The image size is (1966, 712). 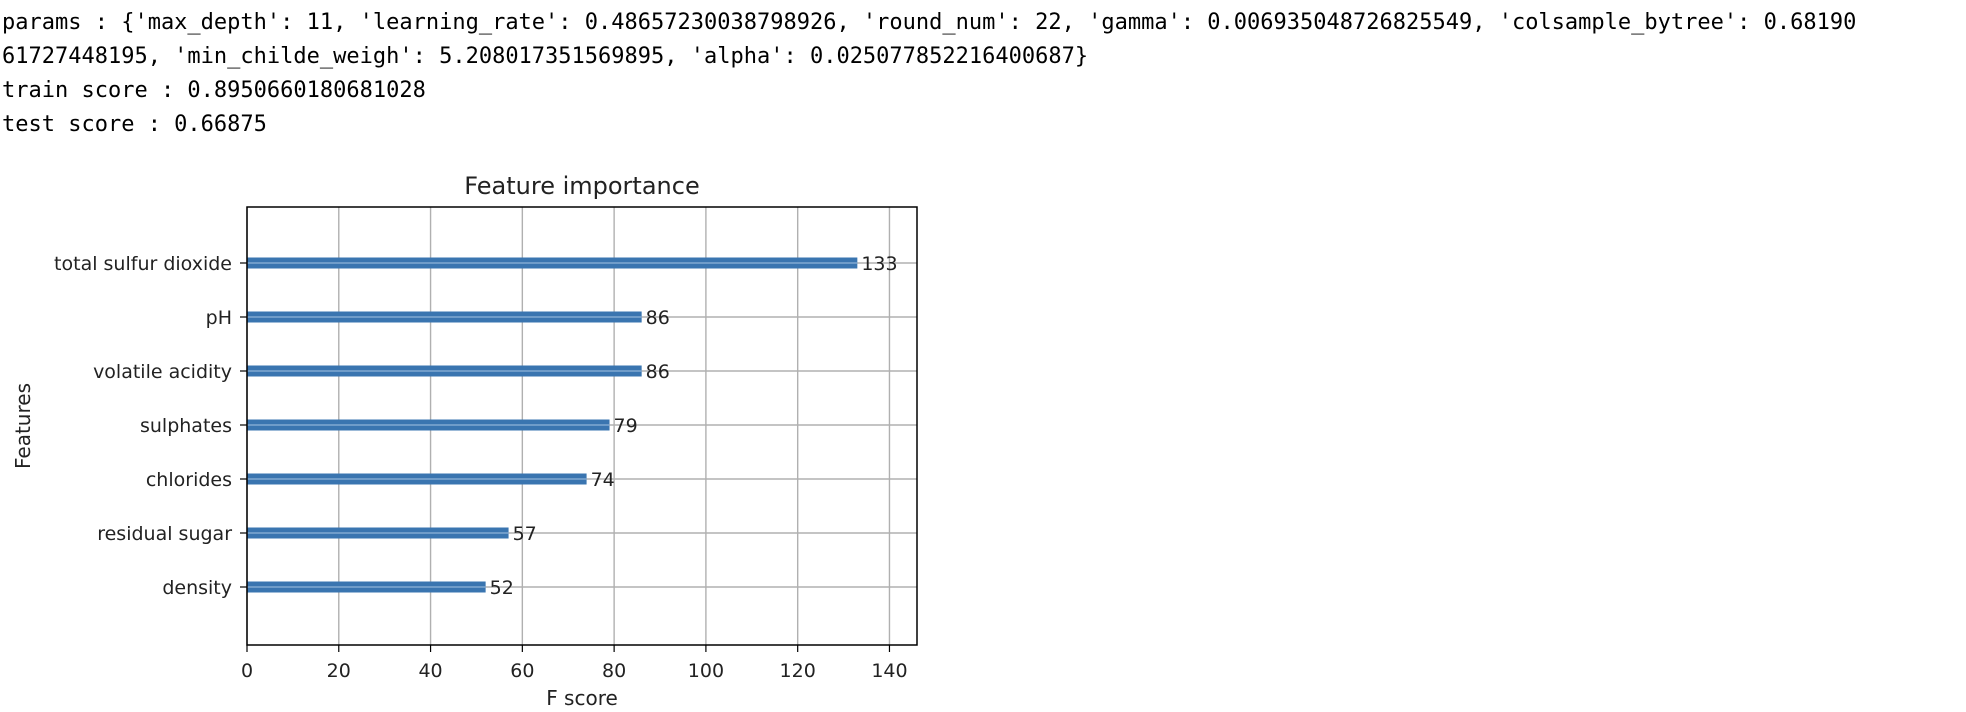 I want to click on y-tick-label: volatile acidity, so click(x=162, y=372).